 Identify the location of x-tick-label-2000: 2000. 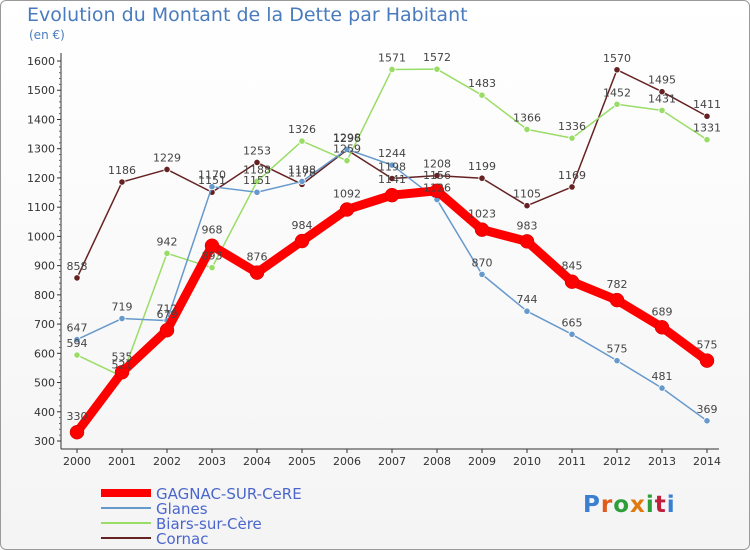
(77, 461).